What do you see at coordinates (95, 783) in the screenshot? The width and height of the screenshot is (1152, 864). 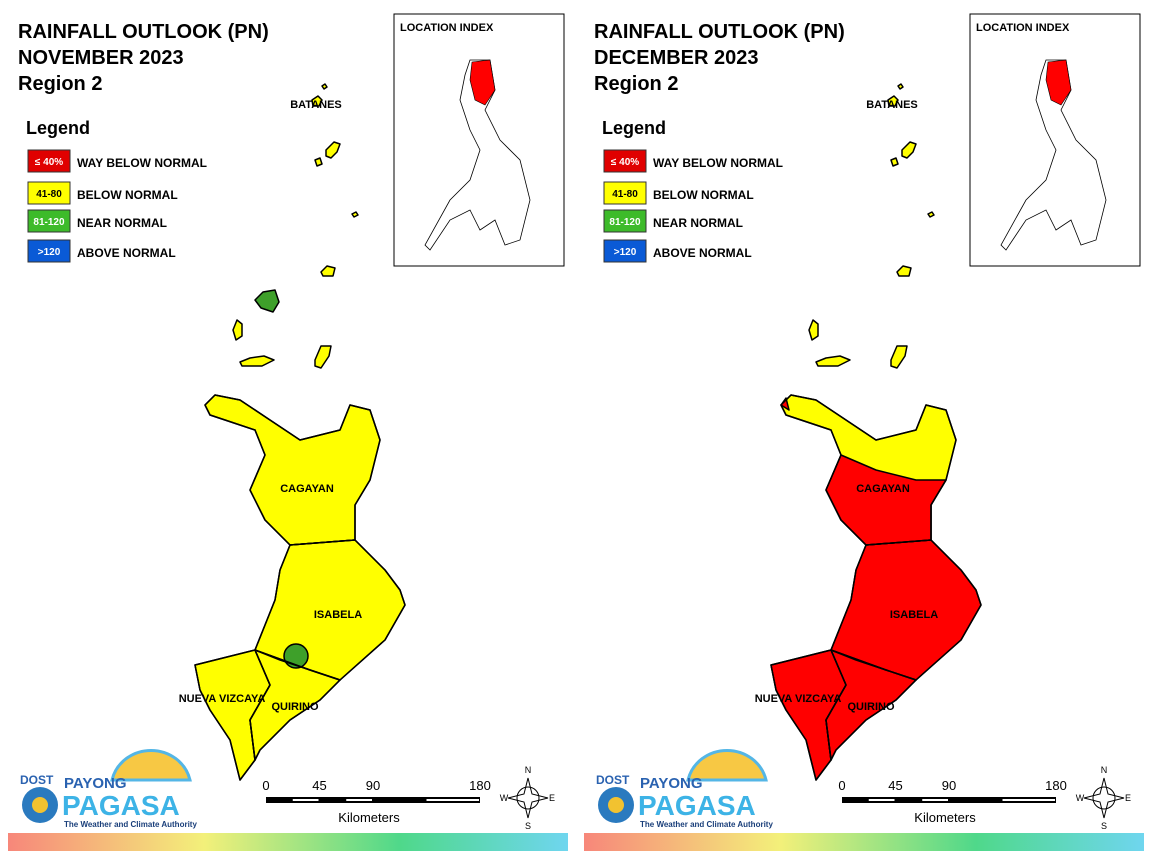 I see `logo-name1: PAYONG` at bounding box center [95, 783].